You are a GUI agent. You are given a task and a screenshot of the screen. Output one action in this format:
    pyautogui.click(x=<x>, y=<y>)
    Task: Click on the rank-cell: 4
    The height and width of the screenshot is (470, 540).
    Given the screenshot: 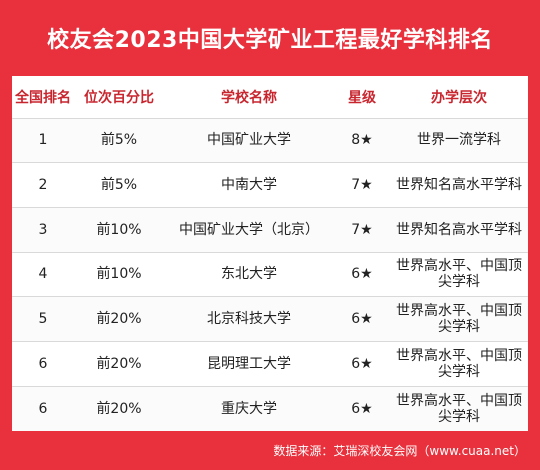 What is the action you would take?
    pyautogui.click(x=43, y=274)
    